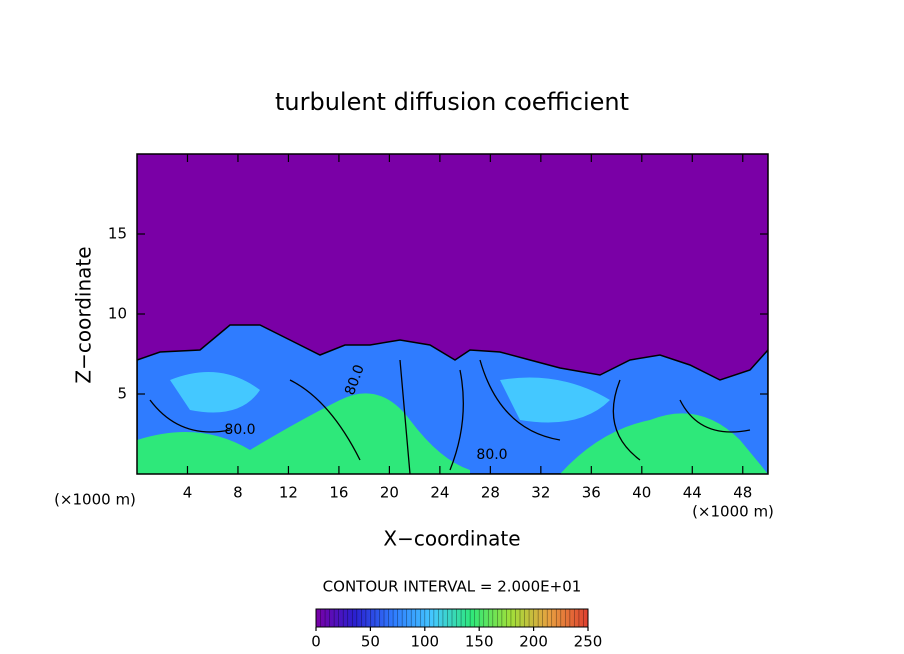  I want to click on colorbar-tick-label: 0, so click(316, 642).